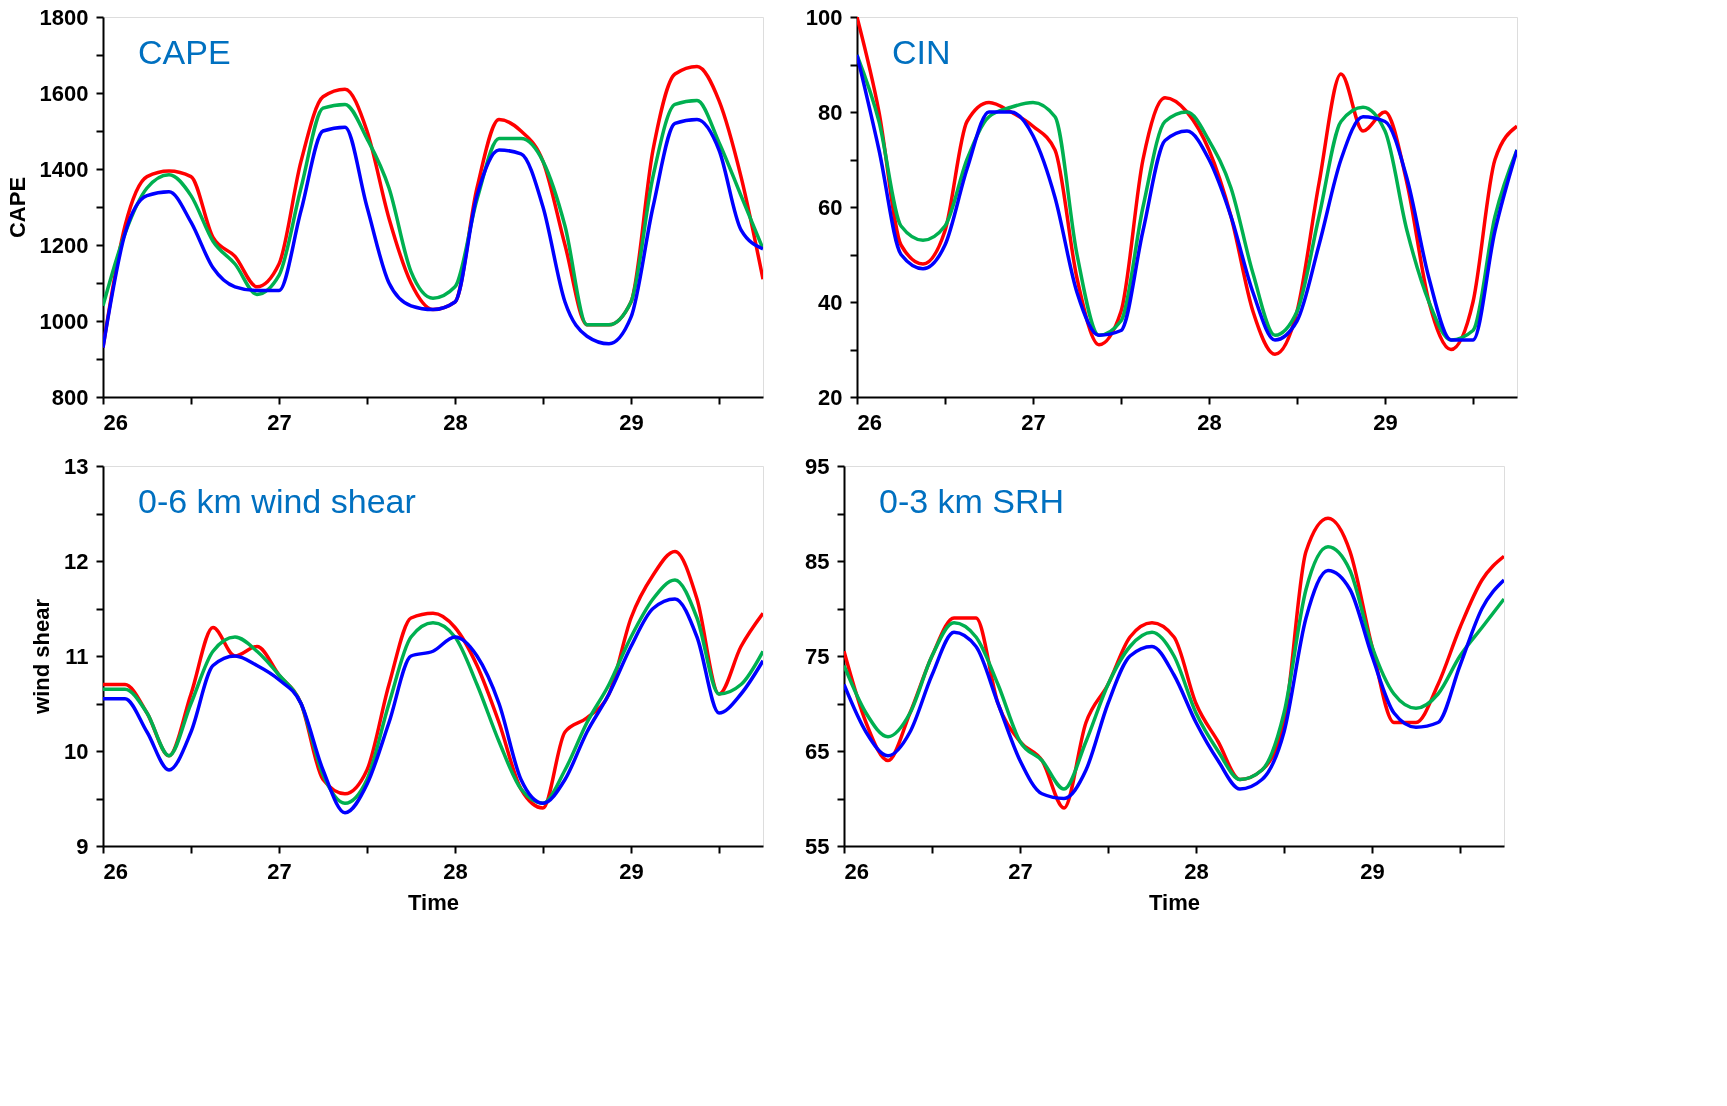  Describe the element at coordinates (830, 302) in the screenshot. I see `y-tick-label: 40` at that location.